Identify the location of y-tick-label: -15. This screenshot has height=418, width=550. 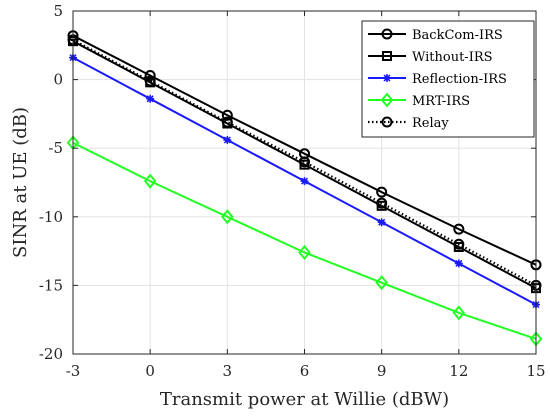
(51, 285).